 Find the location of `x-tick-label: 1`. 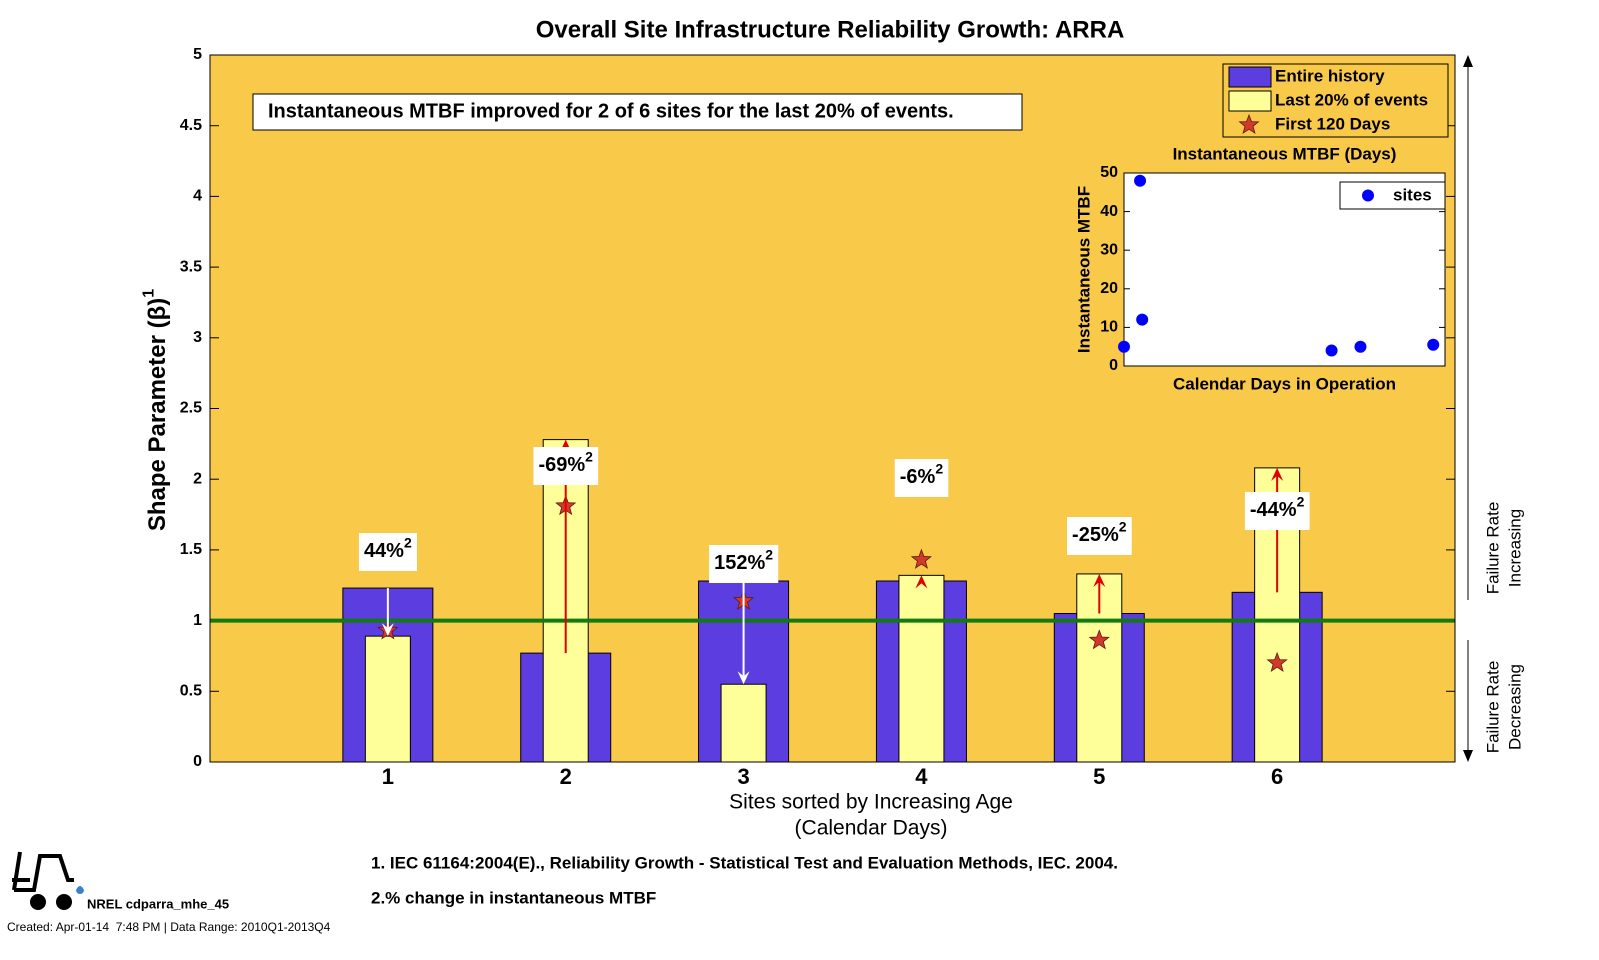

x-tick-label: 1 is located at coordinates (388, 776).